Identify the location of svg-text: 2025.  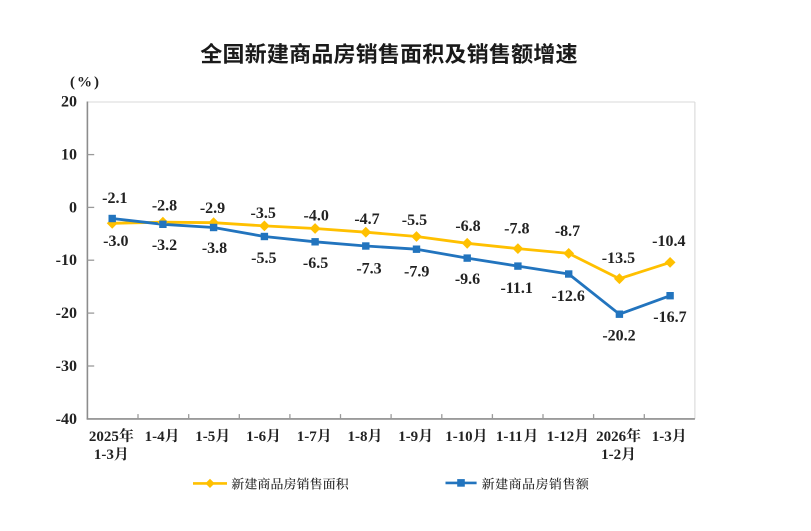
(104, 437).